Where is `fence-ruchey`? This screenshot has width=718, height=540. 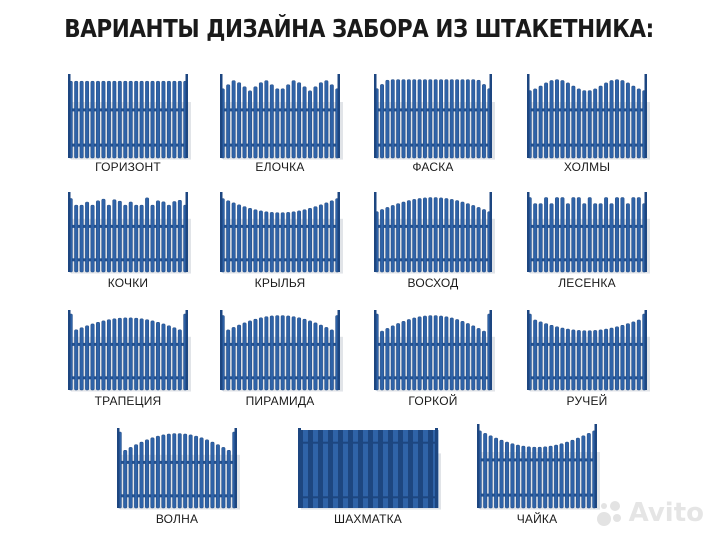 fence-ruchey is located at coordinates (588, 351).